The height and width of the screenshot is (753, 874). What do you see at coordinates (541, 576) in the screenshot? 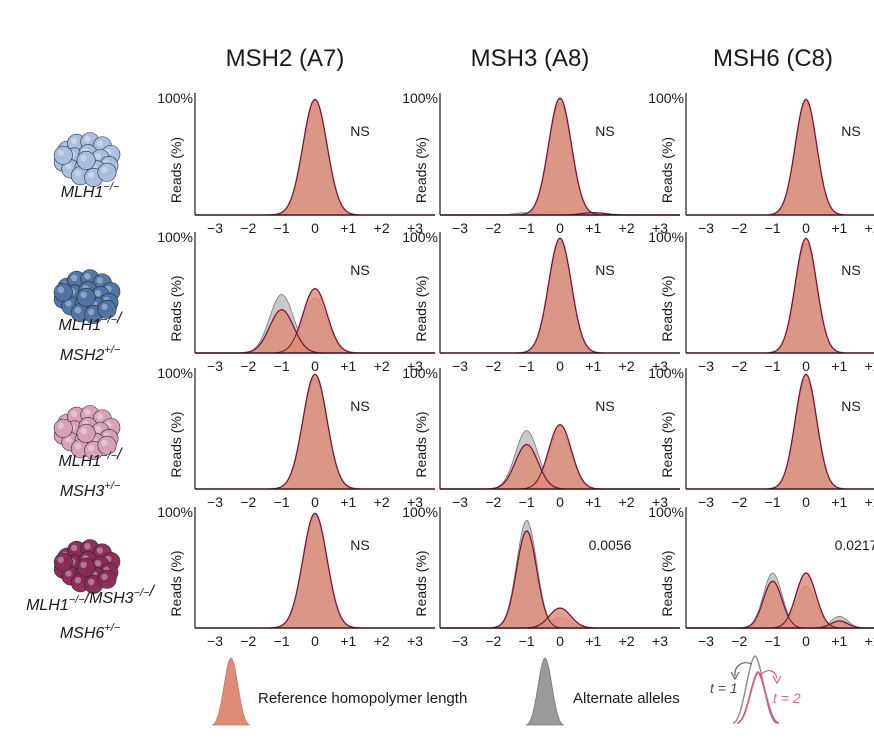
I see `density-panel: 100% Reads (%) −3 −2 −1 0 +1 +2 +3 0.0056` at bounding box center [541, 576].